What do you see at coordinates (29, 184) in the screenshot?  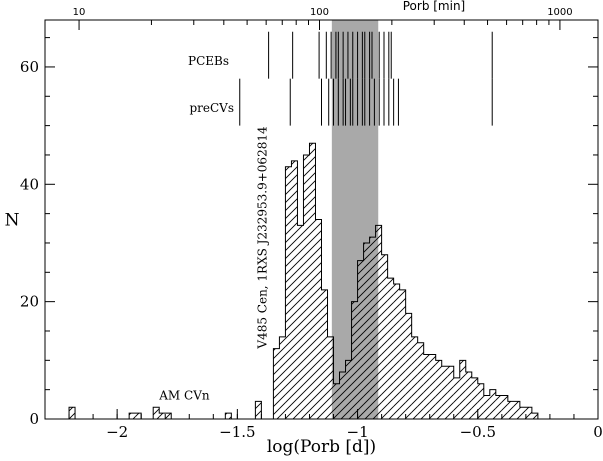 I see `y-tick-label: 40` at bounding box center [29, 184].